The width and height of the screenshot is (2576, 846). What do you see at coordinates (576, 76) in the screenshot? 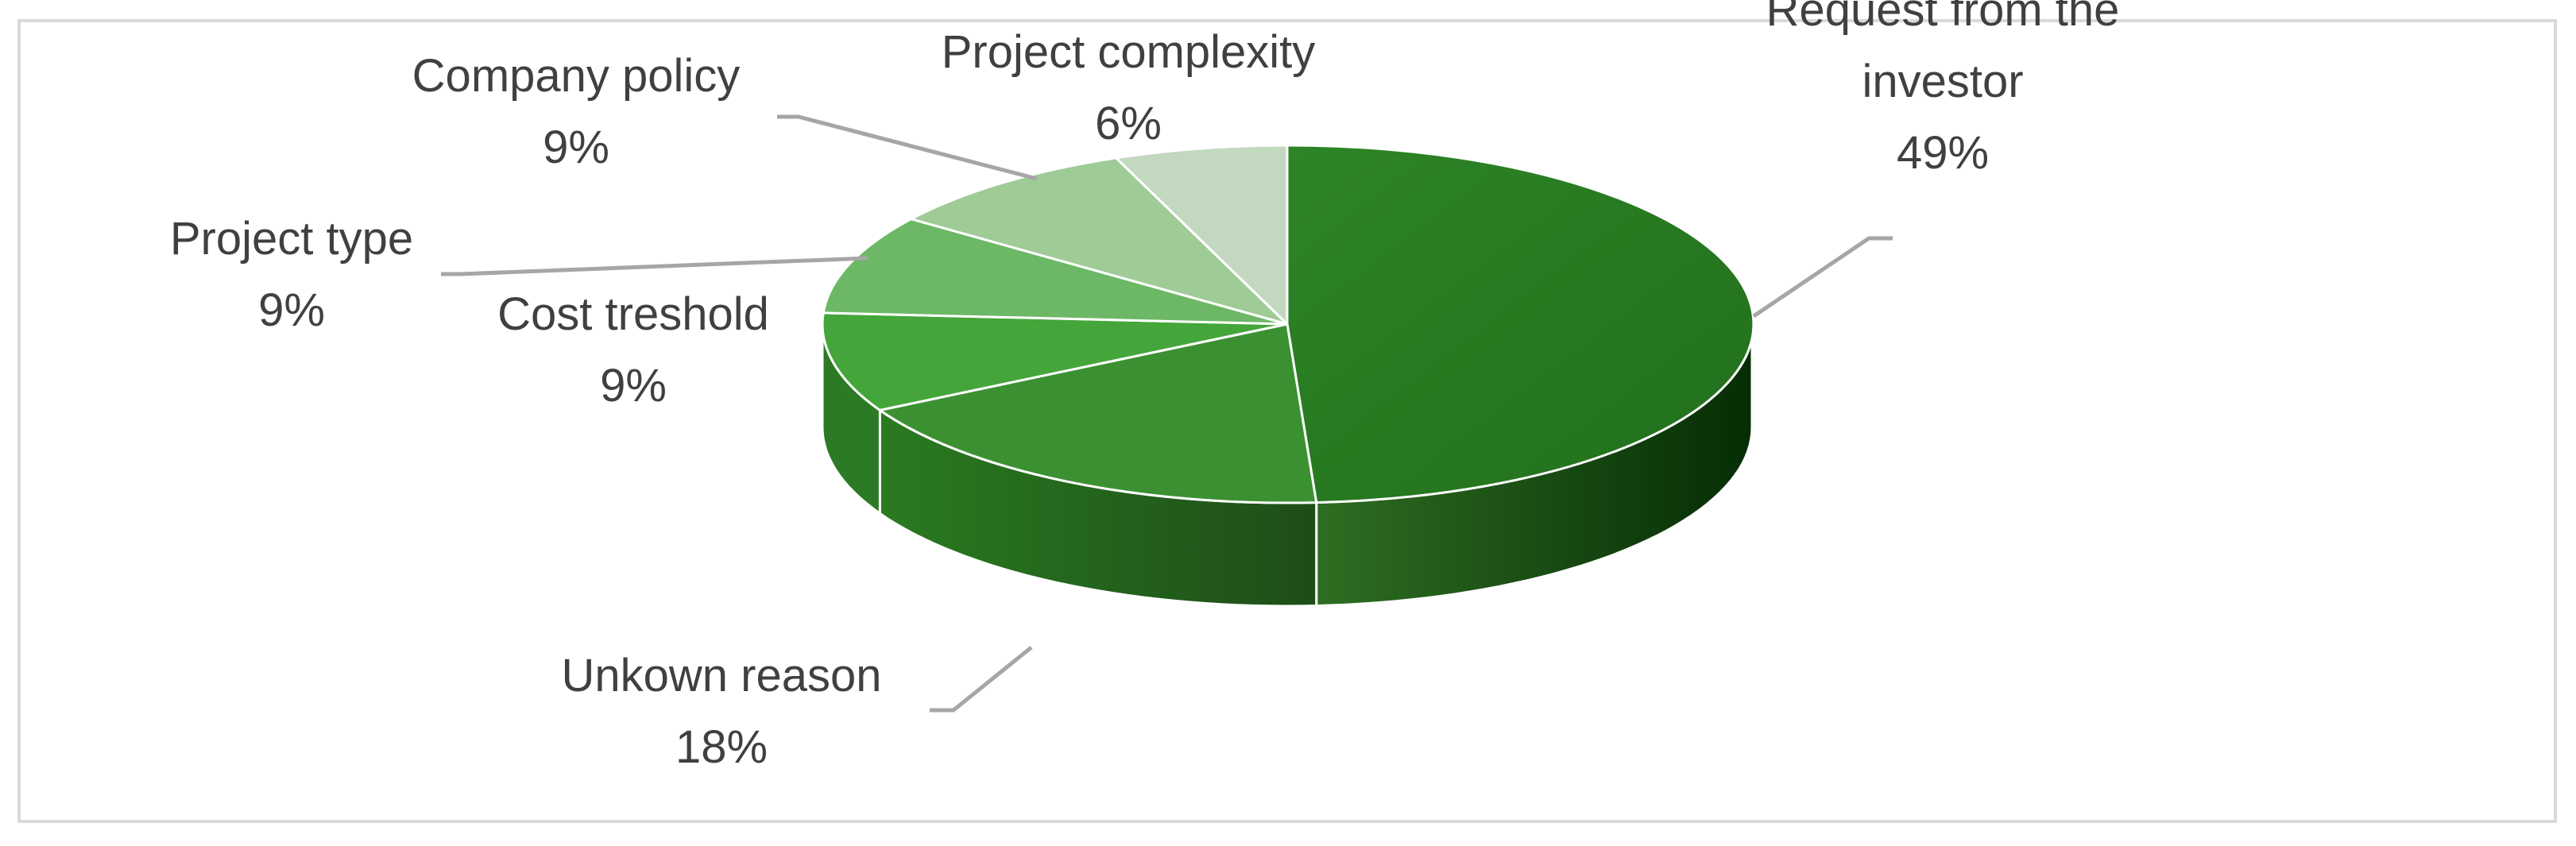
I see `slice-label-5: Company policy` at bounding box center [576, 76].